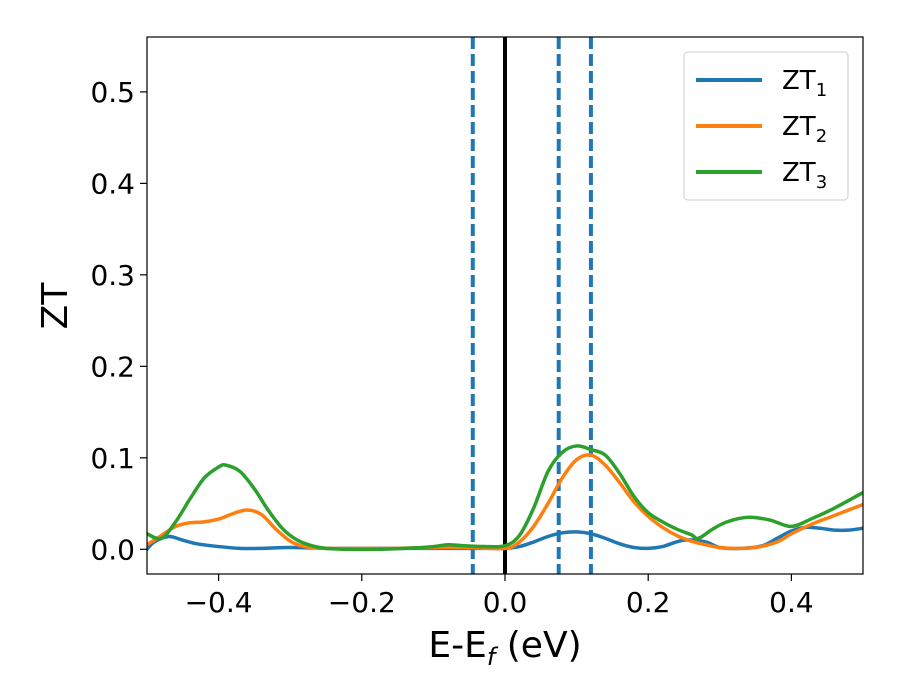 The width and height of the screenshot is (900, 700). Describe the element at coordinates (112, 366) in the screenshot. I see `y-tick-label: 0.2` at that location.